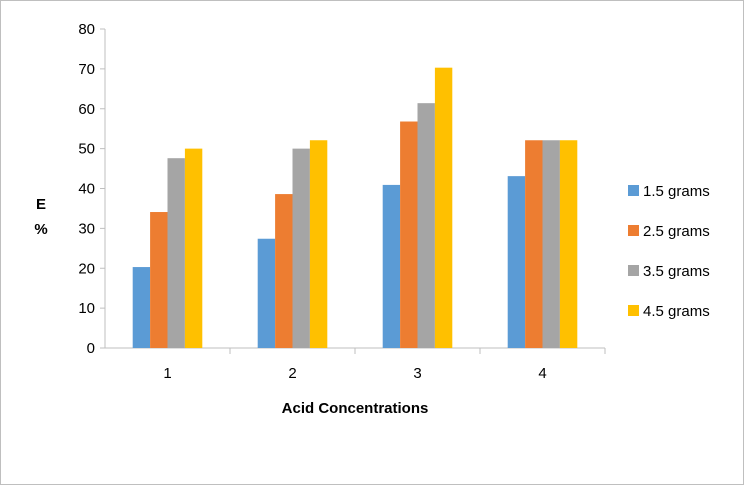  I want to click on legend: 1.5 grams 2.5 grams 3.5 grams 4.5 grams, so click(669, 251).